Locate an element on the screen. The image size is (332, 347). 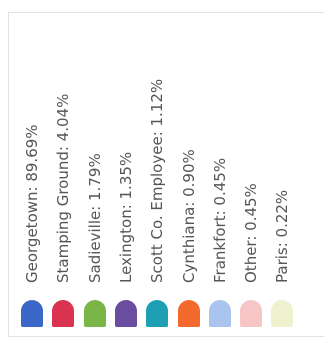
legend-item: Other: 0.45% is located at coordinates (251, 173).